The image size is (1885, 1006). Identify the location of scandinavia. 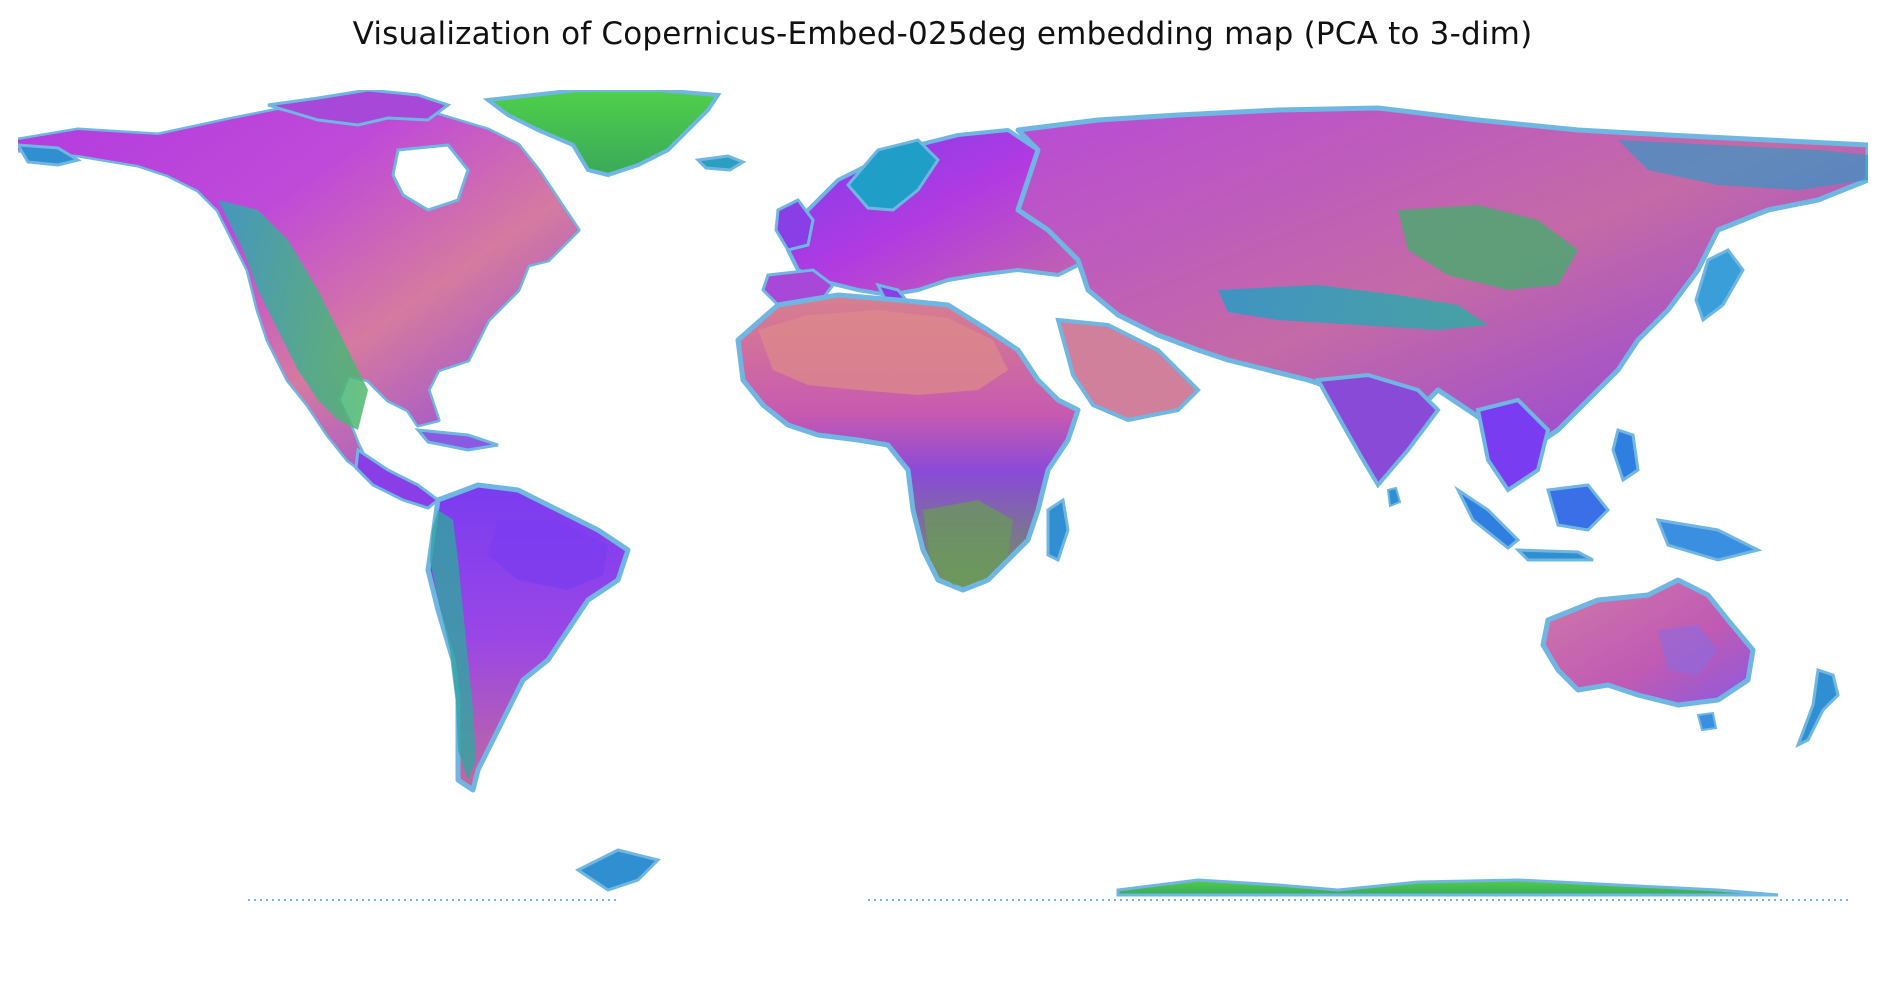
(893, 175).